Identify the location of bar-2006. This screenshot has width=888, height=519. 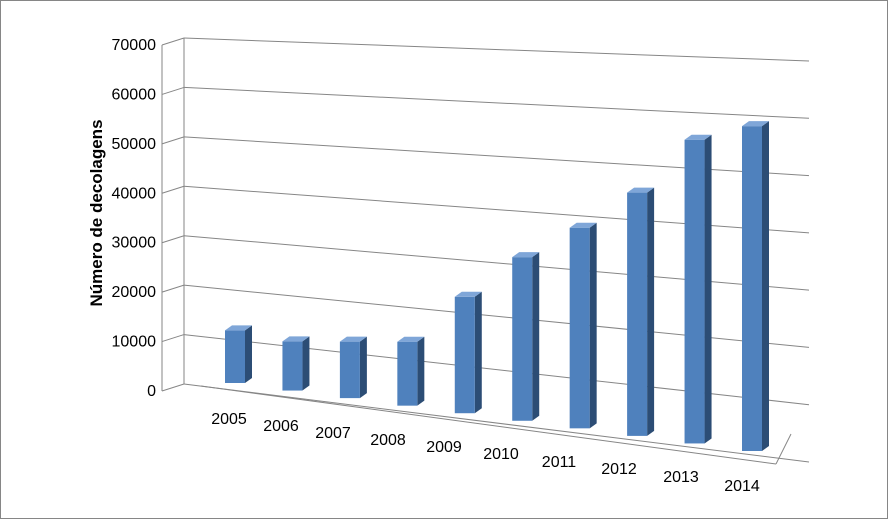
(296, 363).